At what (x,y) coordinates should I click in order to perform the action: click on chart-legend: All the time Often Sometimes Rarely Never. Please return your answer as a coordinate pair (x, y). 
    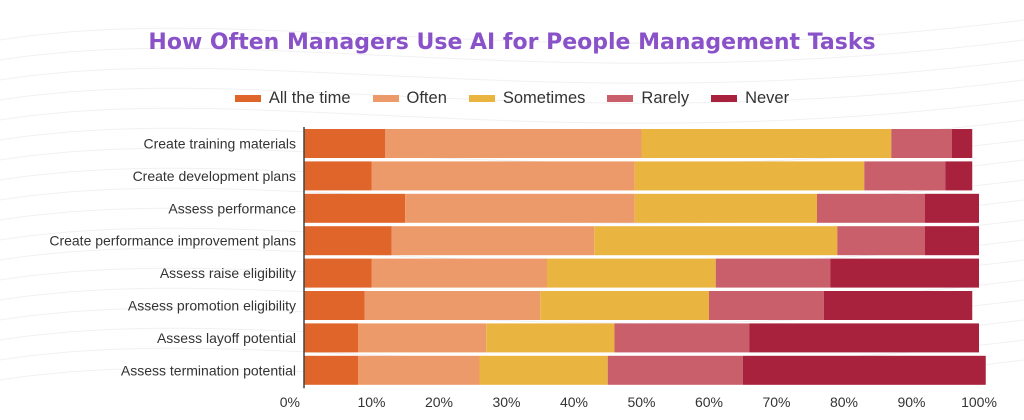
    Looking at the image, I should click on (512, 98).